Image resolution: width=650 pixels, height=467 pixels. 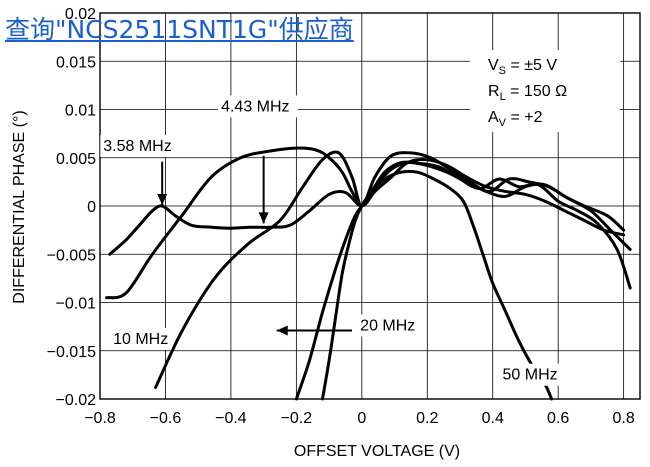 I want to click on x-tick-label: −0.2, so click(x=297, y=418).